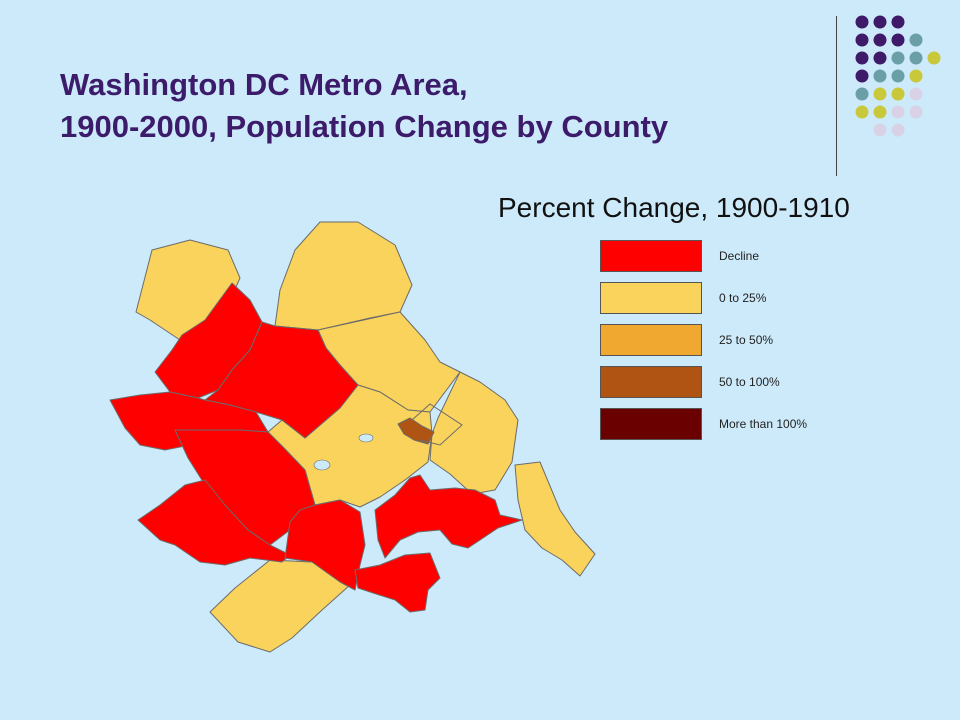 Image resolution: width=960 pixels, height=720 pixels. What do you see at coordinates (397, 582) in the screenshot?
I see `county-king-george` at bounding box center [397, 582].